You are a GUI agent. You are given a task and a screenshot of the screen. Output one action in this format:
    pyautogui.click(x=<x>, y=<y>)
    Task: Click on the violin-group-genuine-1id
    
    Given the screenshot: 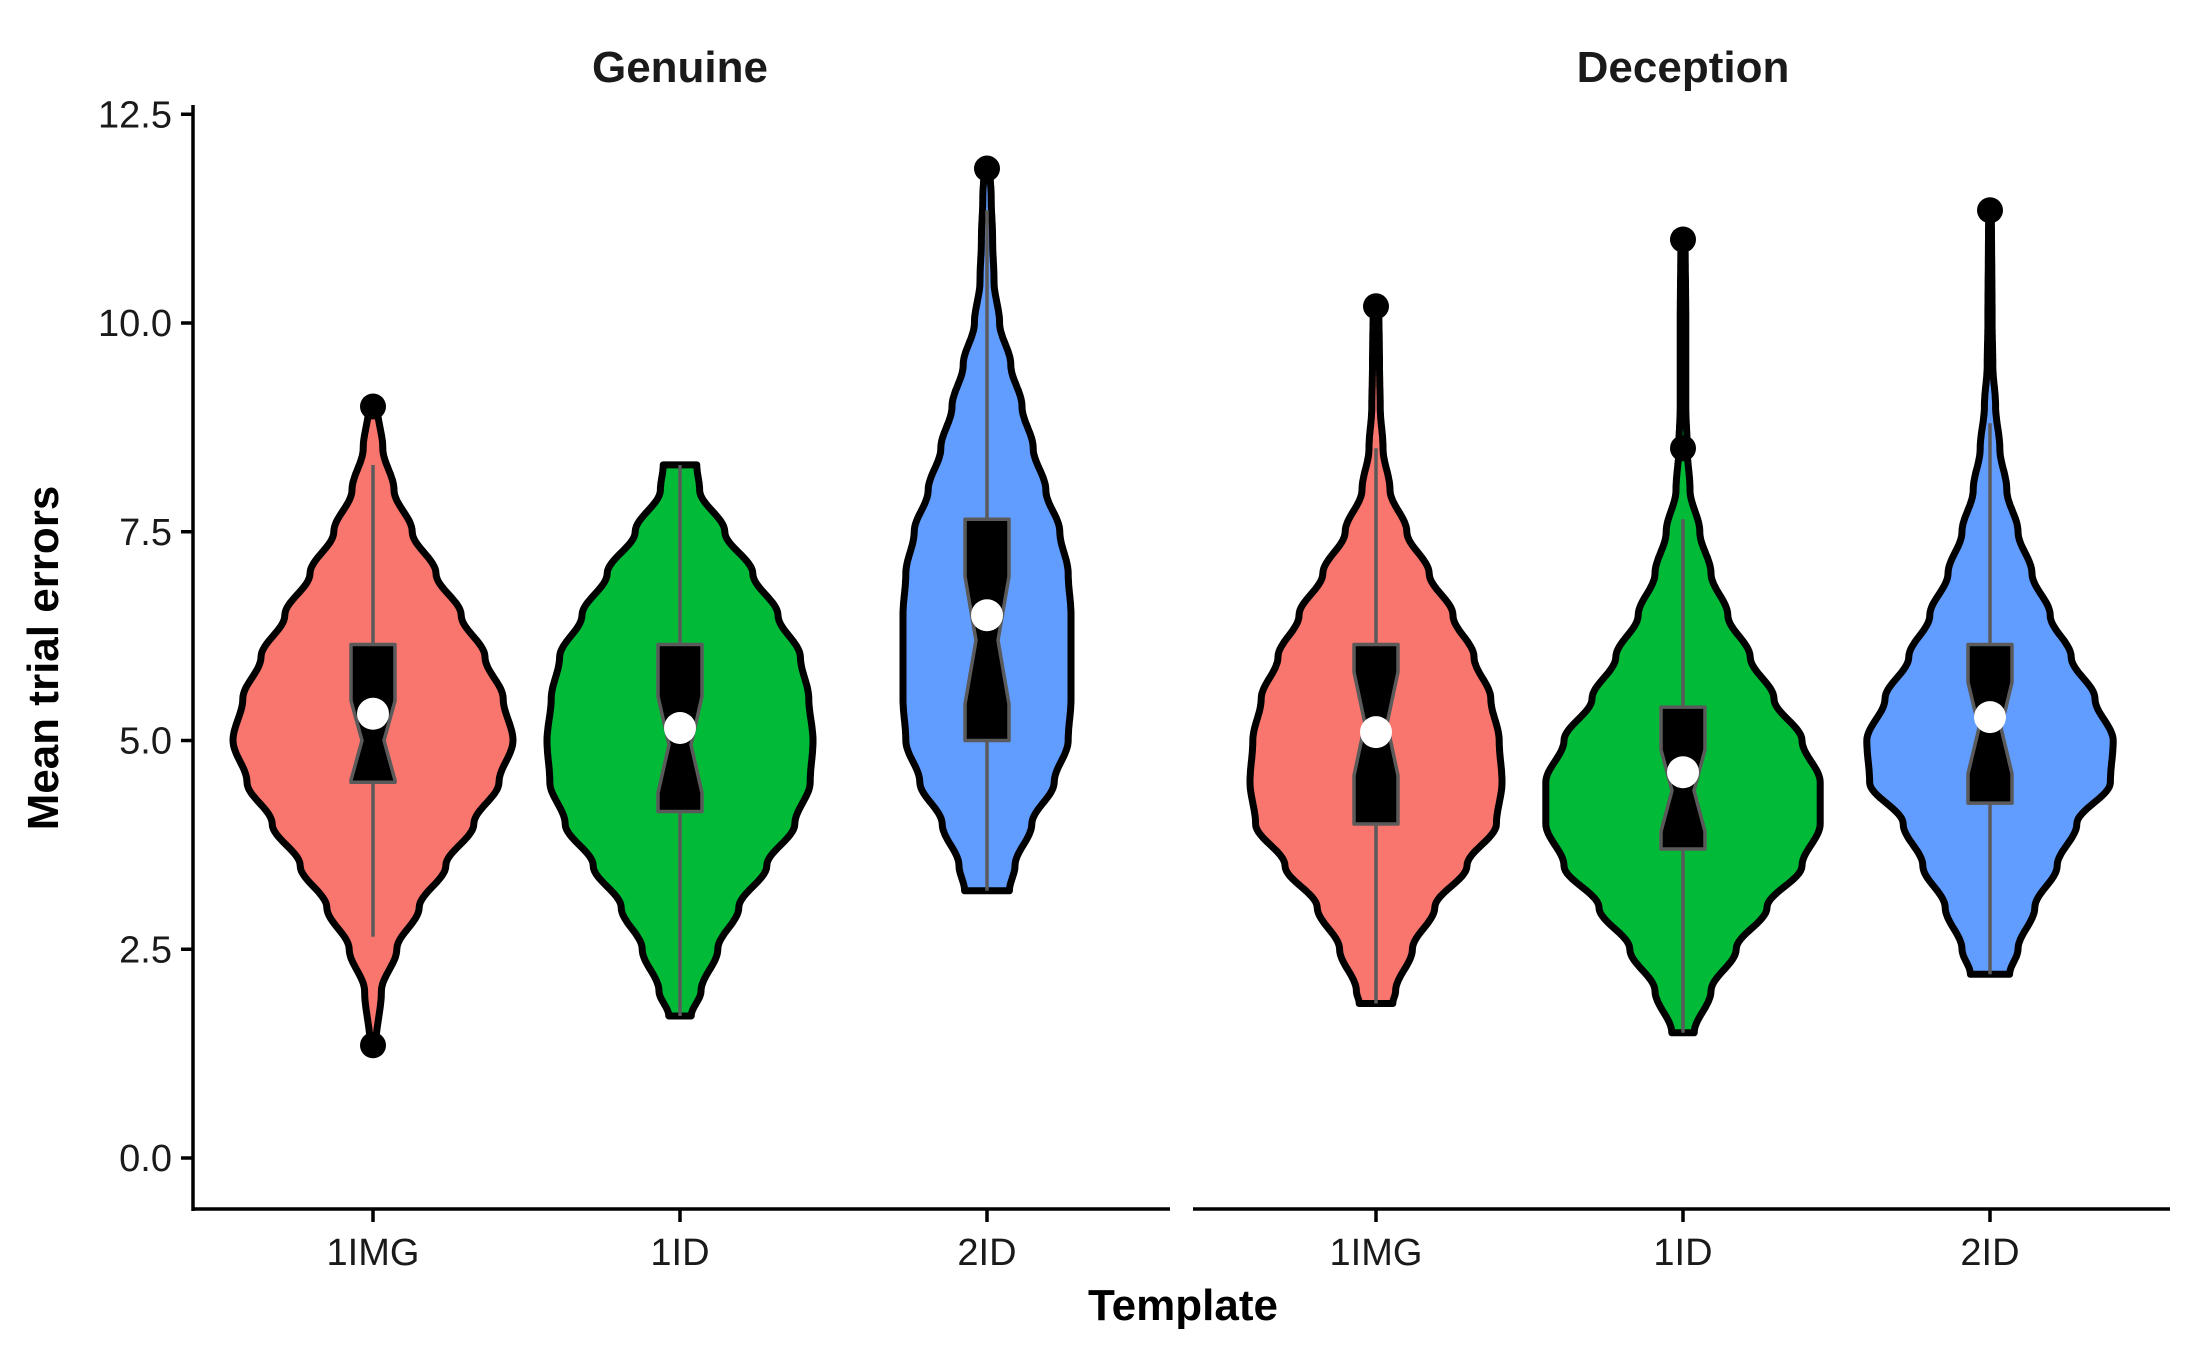 What is the action you would take?
    pyautogui.click(x=680, y=740)
    